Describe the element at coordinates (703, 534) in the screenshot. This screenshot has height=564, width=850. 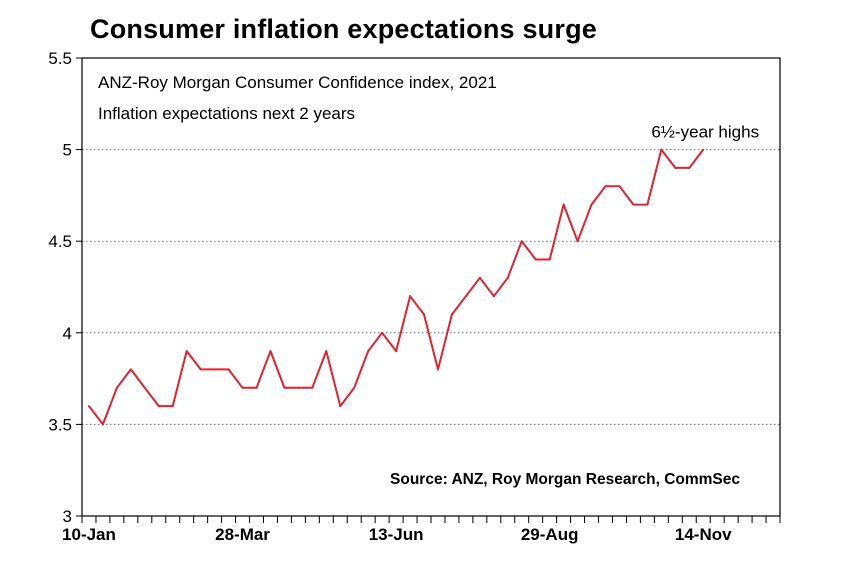
I see `x-tick-label: 14-Nov` at that location.